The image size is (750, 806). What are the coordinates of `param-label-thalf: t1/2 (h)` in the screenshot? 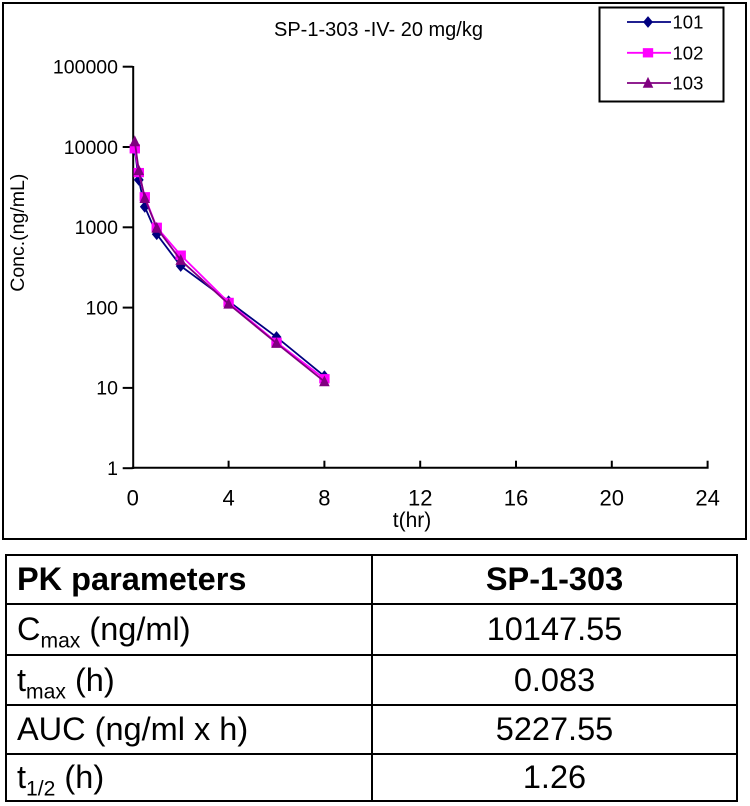 It's located at (189, 777).